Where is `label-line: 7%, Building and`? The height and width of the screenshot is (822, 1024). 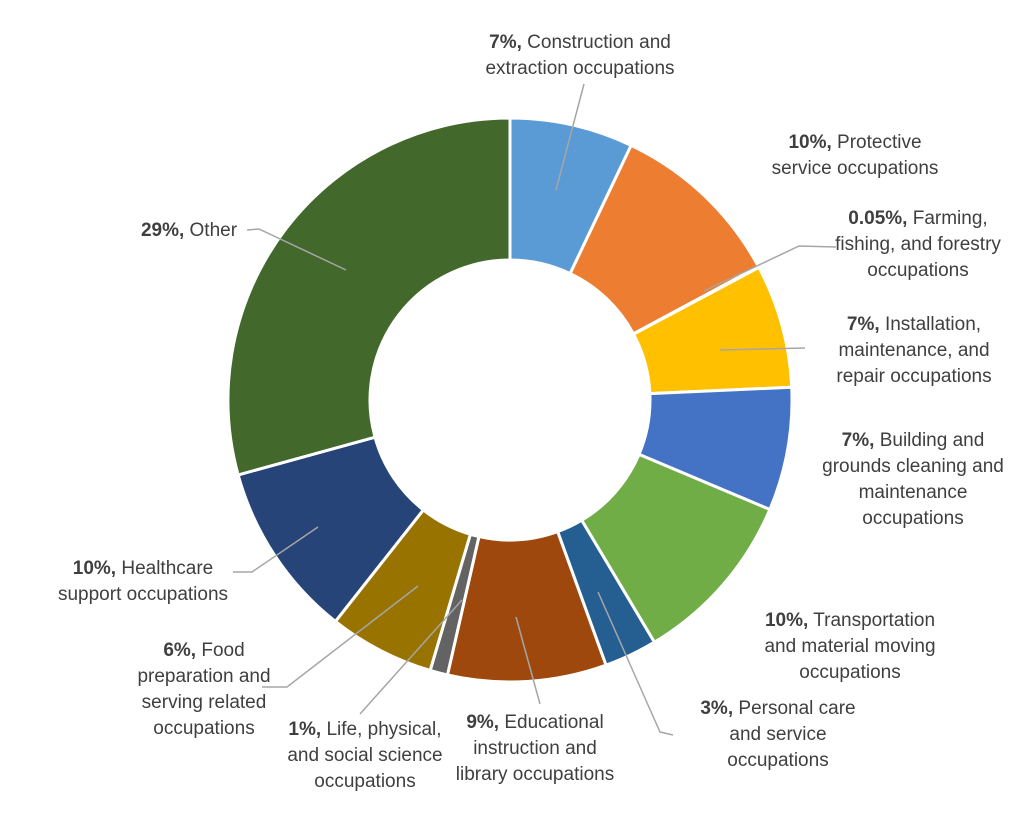
label-line: 7%, Building and is located at coordinates (913, 440).